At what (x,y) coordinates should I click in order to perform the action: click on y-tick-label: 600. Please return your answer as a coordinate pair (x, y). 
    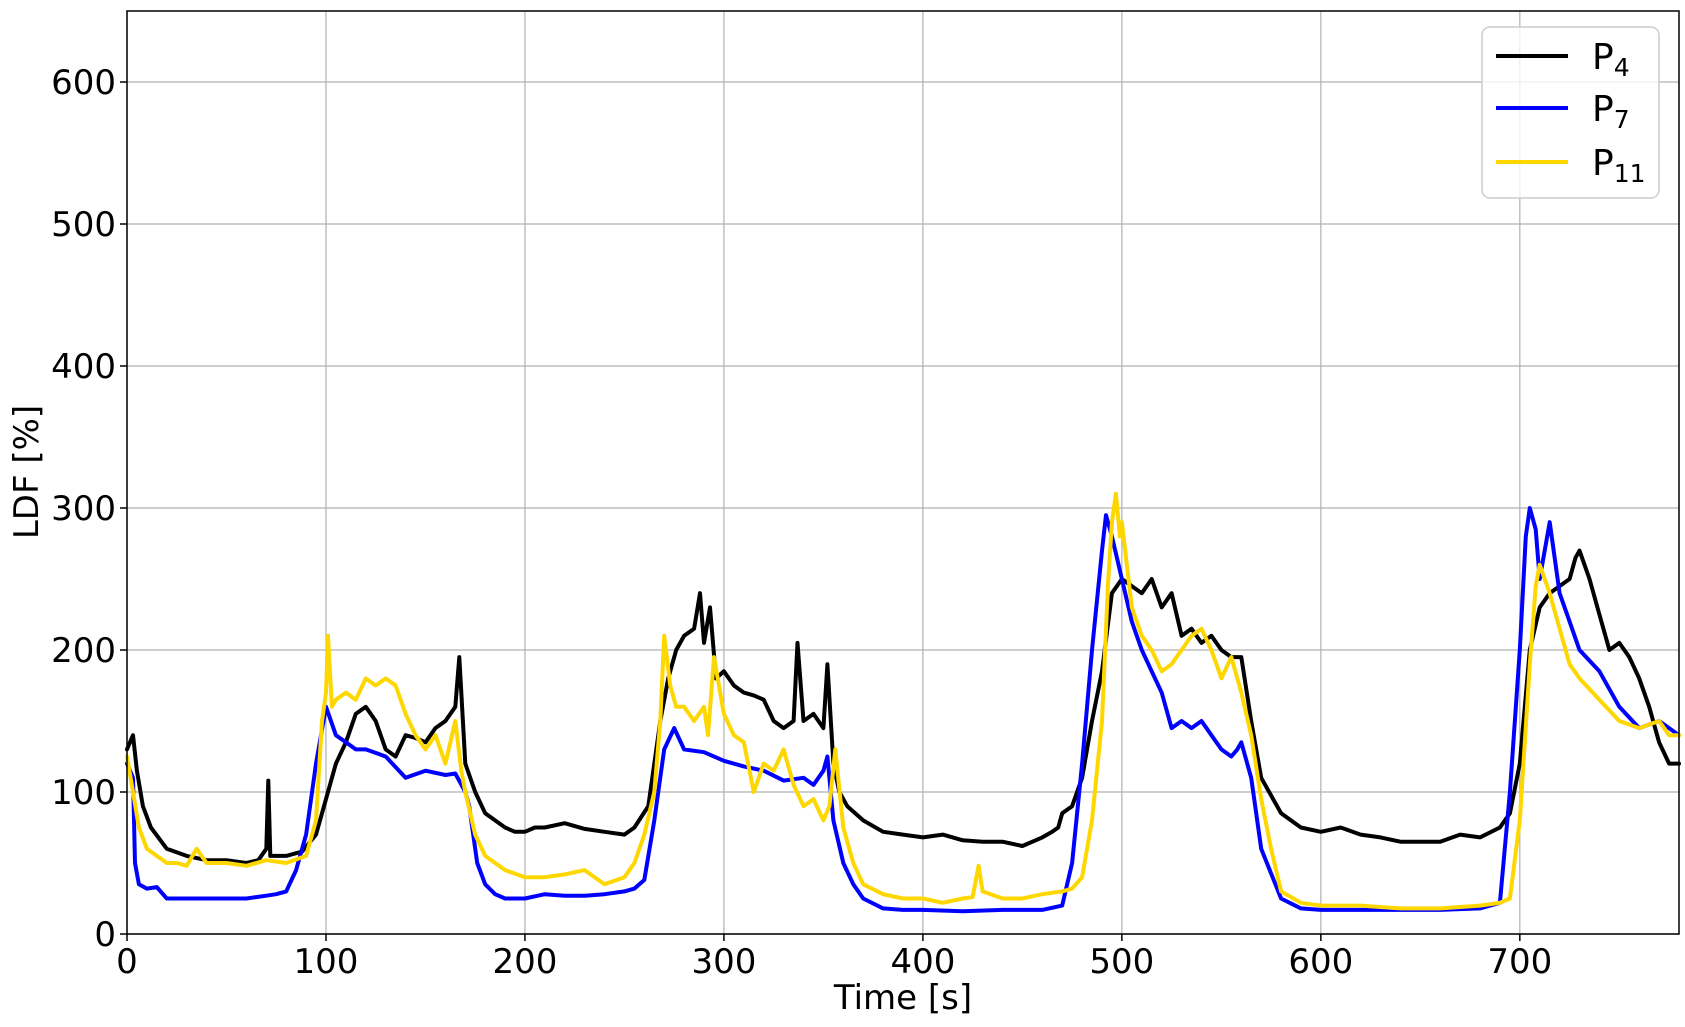
    Looking at the image, I should click on (83, 83).